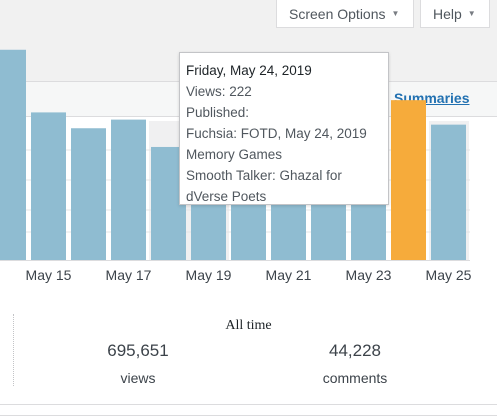 Image resolution: width=497 pixels, height=416 pixels. Describe the element at coordinates (249, 70) in the screenshot. I see `tooltip-date: Friday, May 24, 2019` at that location.